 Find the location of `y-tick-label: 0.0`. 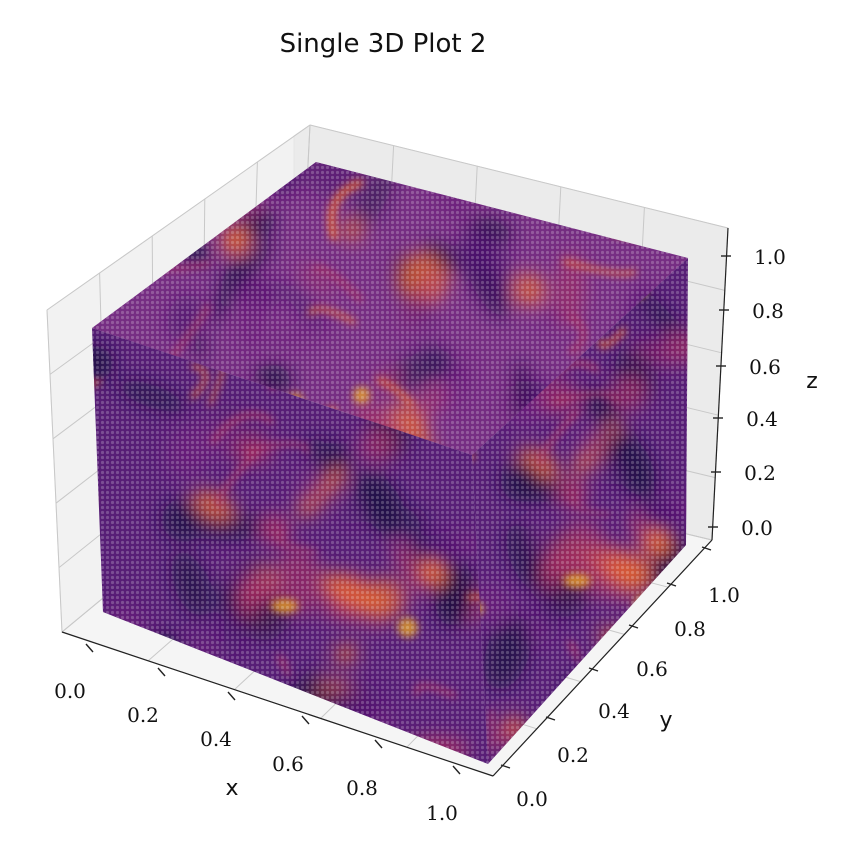

y-tick-label: 0.0 is located at coordinates (532, 799).